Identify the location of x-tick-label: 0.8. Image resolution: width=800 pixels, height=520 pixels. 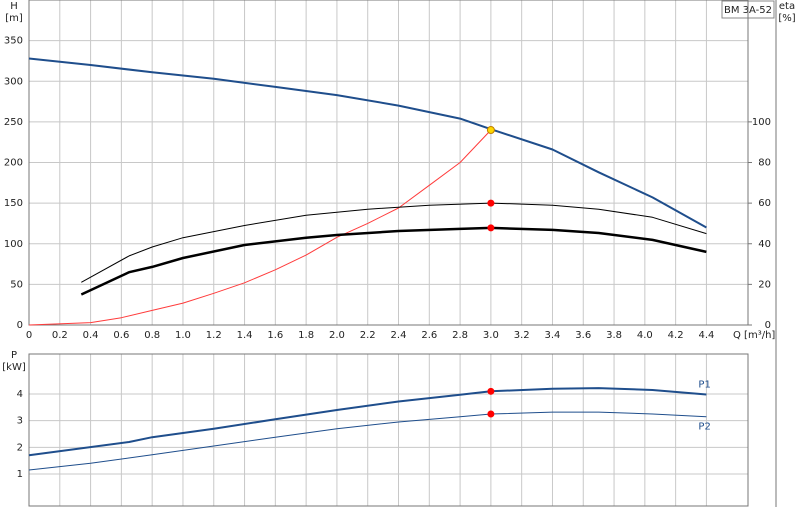
(152, 335).